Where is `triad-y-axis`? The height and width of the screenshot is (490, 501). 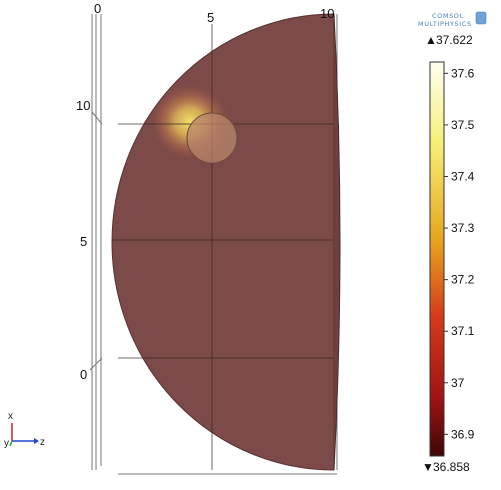
triad-y-axis is located at coordinates (11, 443).